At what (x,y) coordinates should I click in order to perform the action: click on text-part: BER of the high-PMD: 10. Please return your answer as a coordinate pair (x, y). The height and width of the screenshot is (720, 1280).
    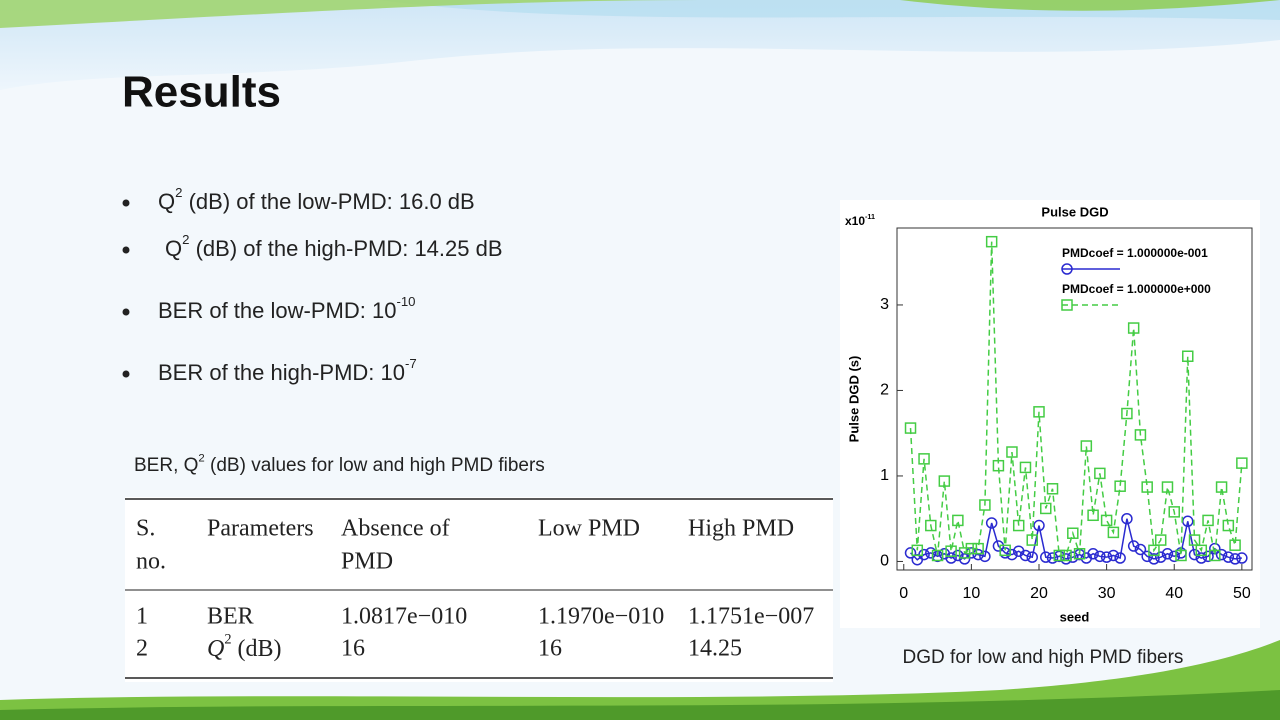
    Looking at the image, I should click on (281, 372).